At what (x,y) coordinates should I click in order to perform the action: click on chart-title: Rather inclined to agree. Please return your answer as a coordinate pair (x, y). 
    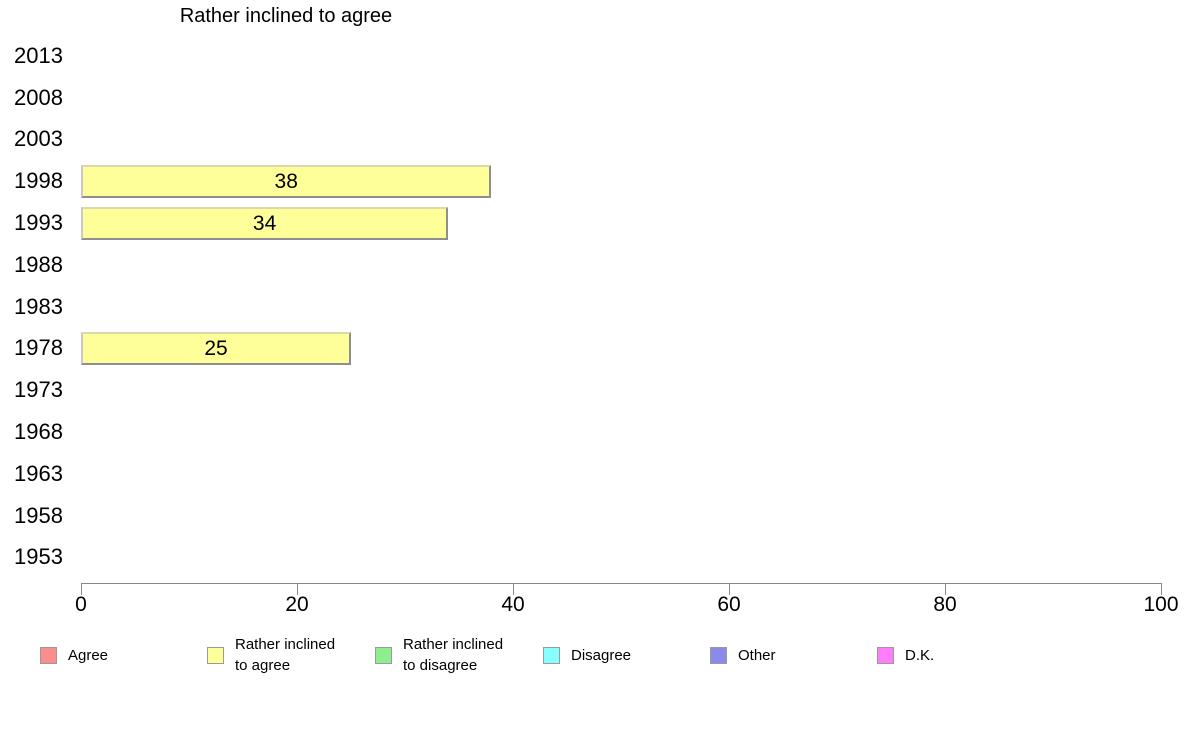
    Looking at the image, I should click on (286, 16).